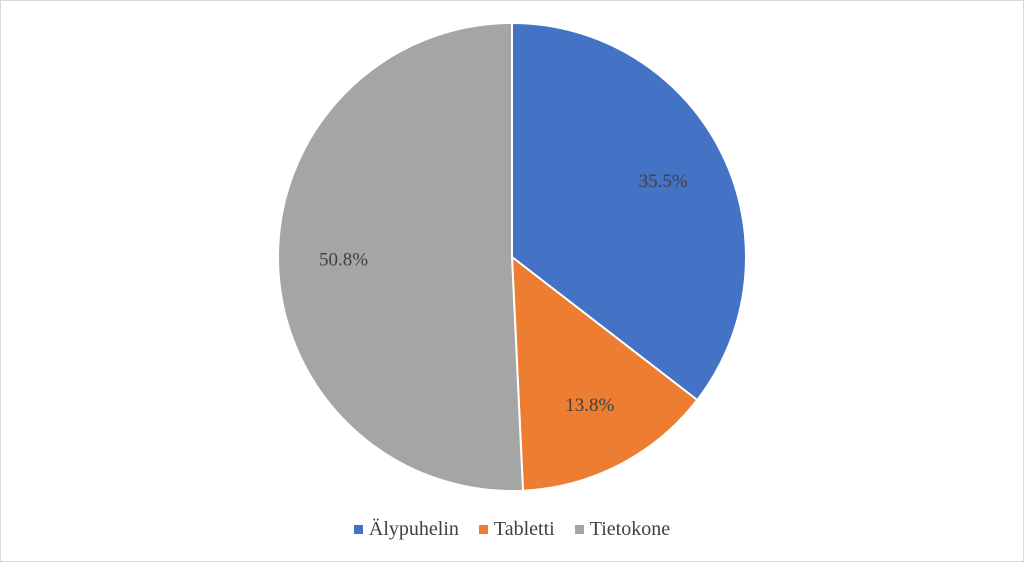 This screenshot has width=1024, height=562. Describe the element at coordinates (630, 529) in the screenshot. I see `legend-label-tietokone: Tietokone` at that location.